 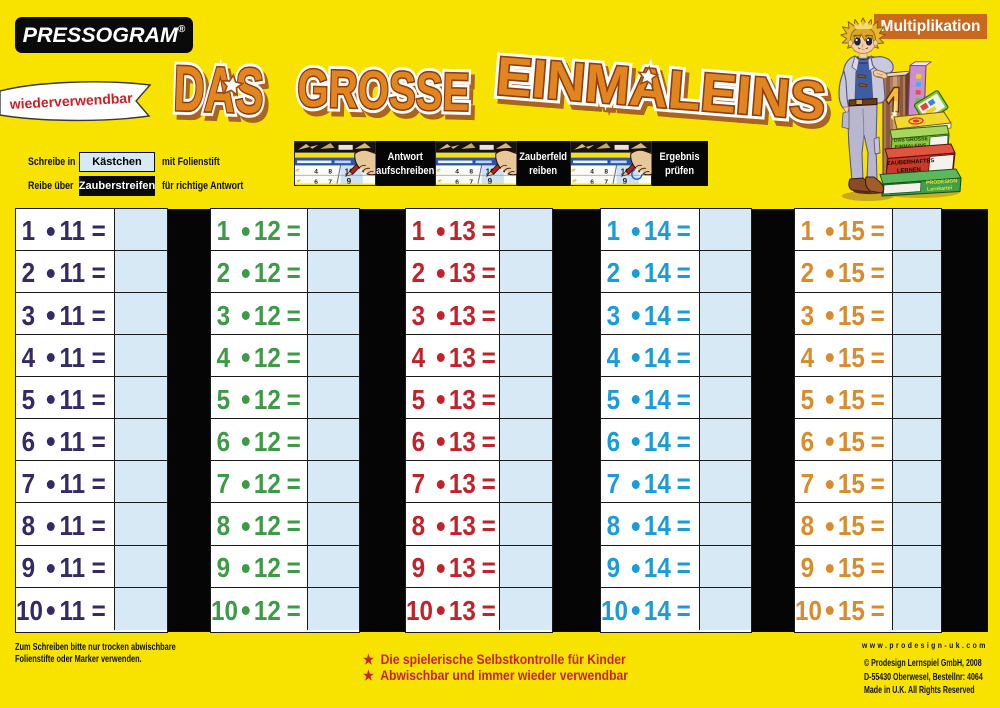 I want to click on svg-text: Lernkartei, so click(x=940, y=189).